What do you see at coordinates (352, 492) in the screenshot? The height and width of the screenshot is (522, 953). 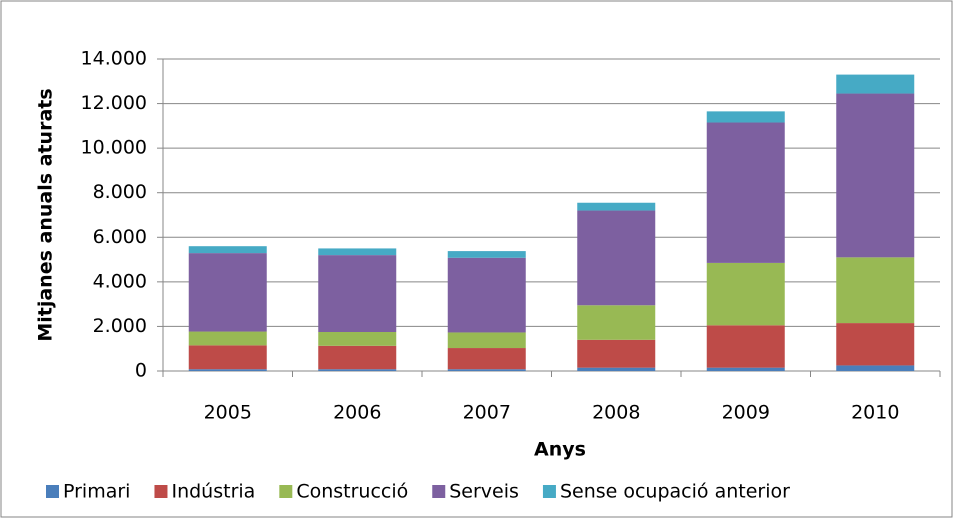 I see `legend-label: Construcció` at bounding box center [352, 492].